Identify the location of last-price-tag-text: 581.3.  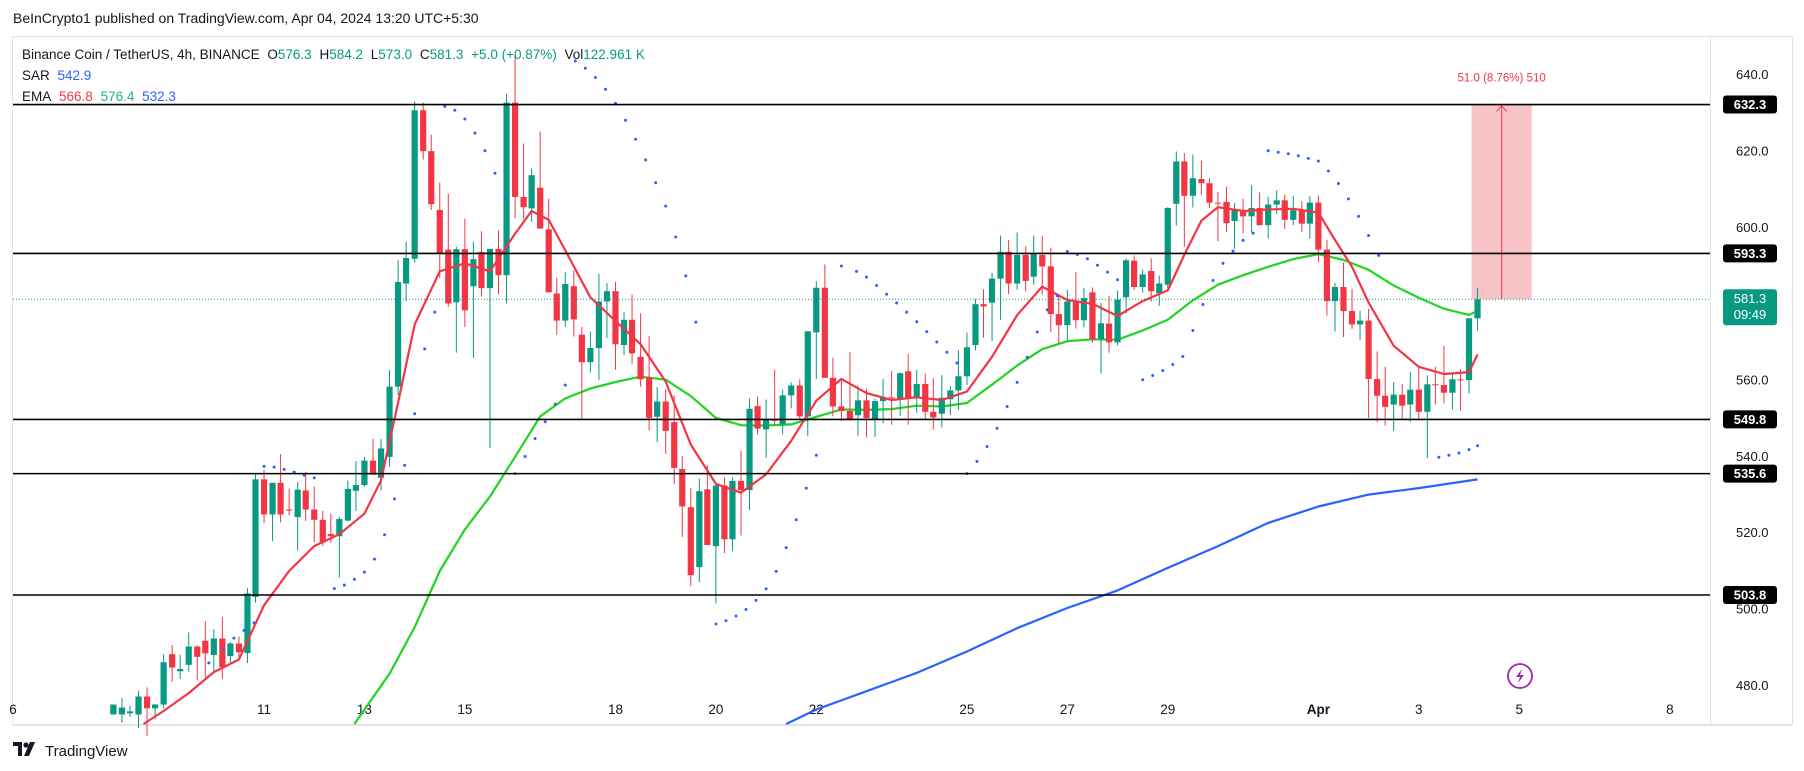
(1750, 298).